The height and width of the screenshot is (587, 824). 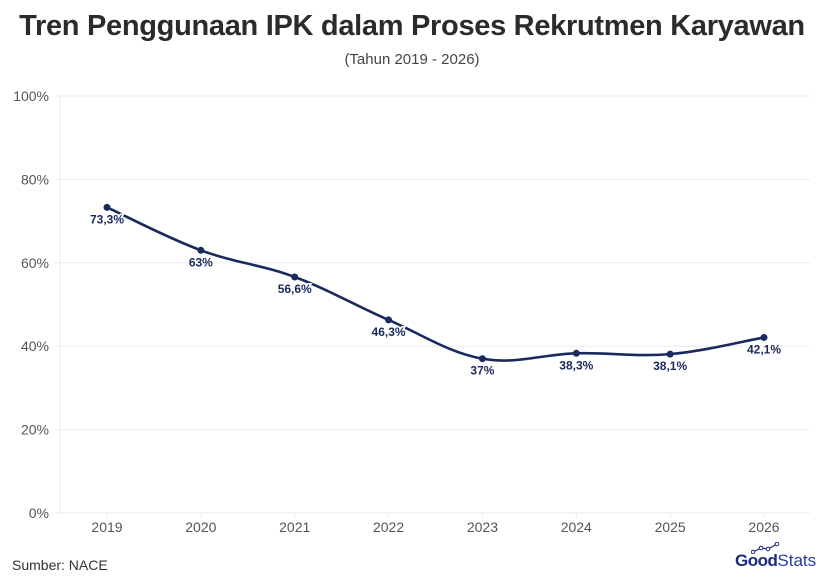 I want to click on y-tick-label: 20%, so click(x=35, y=430).